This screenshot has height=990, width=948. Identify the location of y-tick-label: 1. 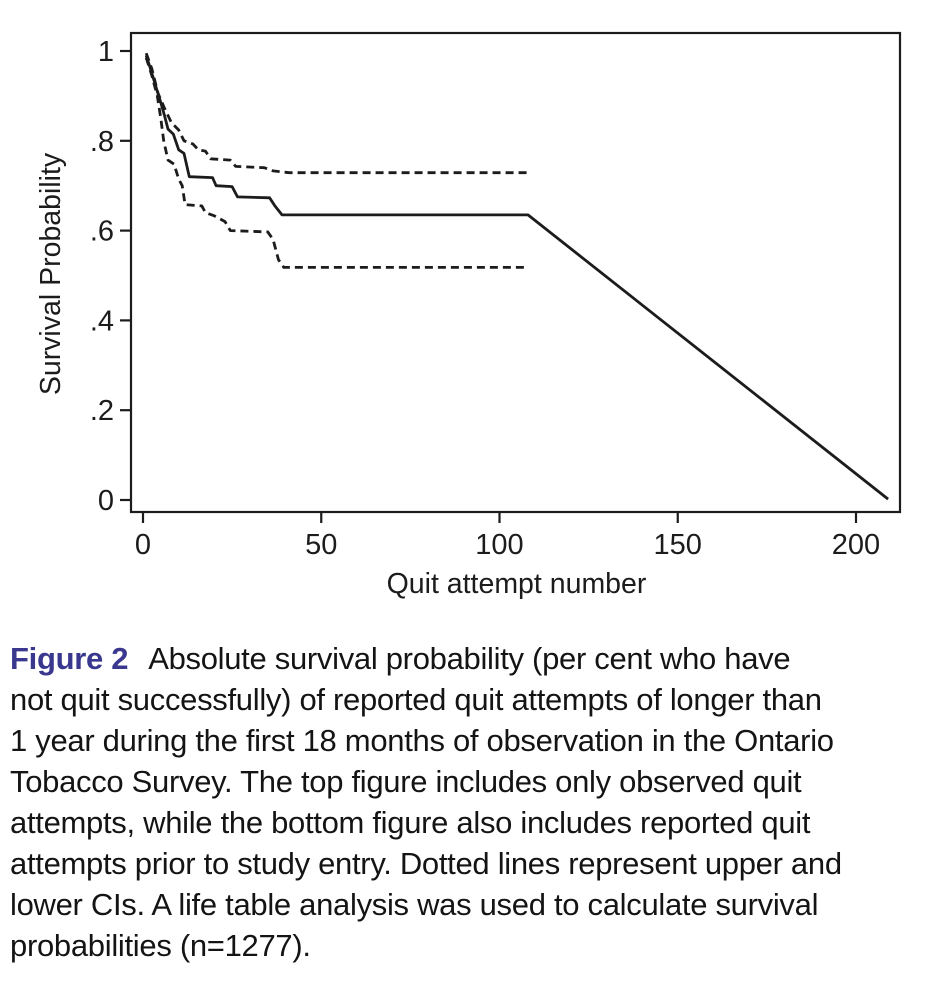
(106, 52).